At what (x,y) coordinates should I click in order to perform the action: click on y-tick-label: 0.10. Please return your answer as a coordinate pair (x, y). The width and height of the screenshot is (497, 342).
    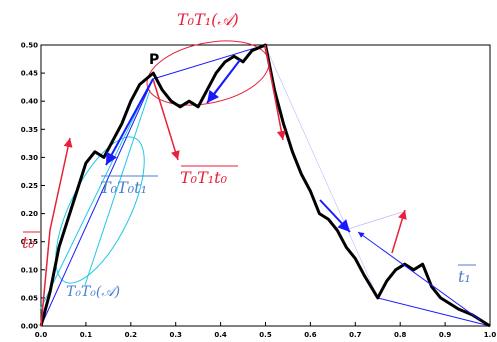
    Looking at the image, I should click on (29, 270).